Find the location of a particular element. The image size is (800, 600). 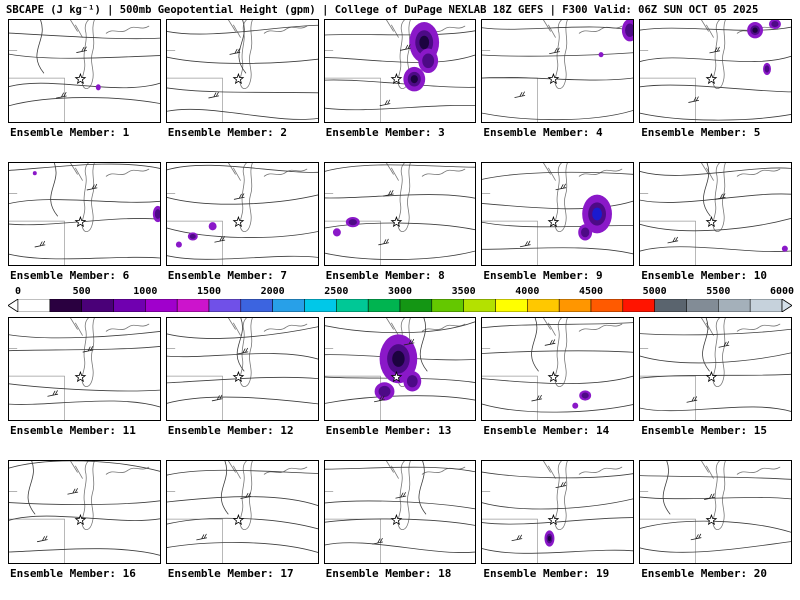

ensemble-member-label: Ensemble Member: 16 is located at coordinates (73, 573).